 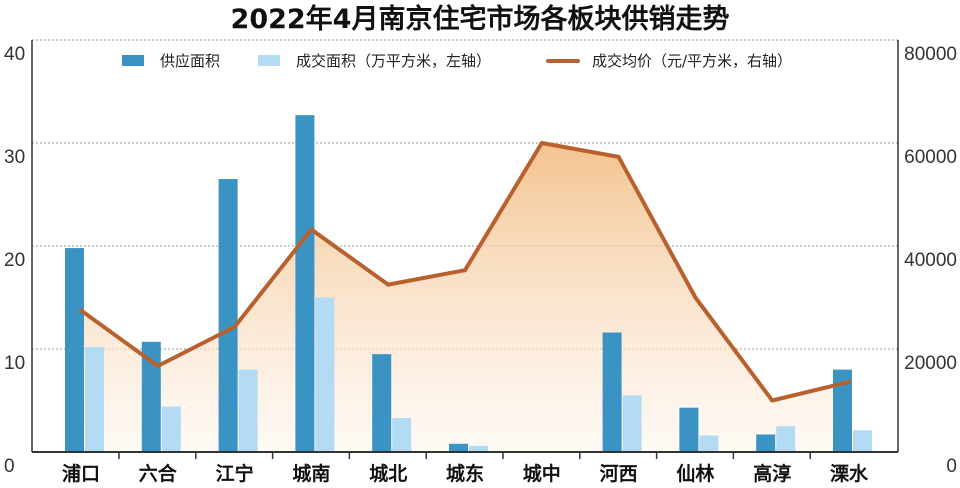 I want to click on category-label: 六合, so click(x=158, y=473).